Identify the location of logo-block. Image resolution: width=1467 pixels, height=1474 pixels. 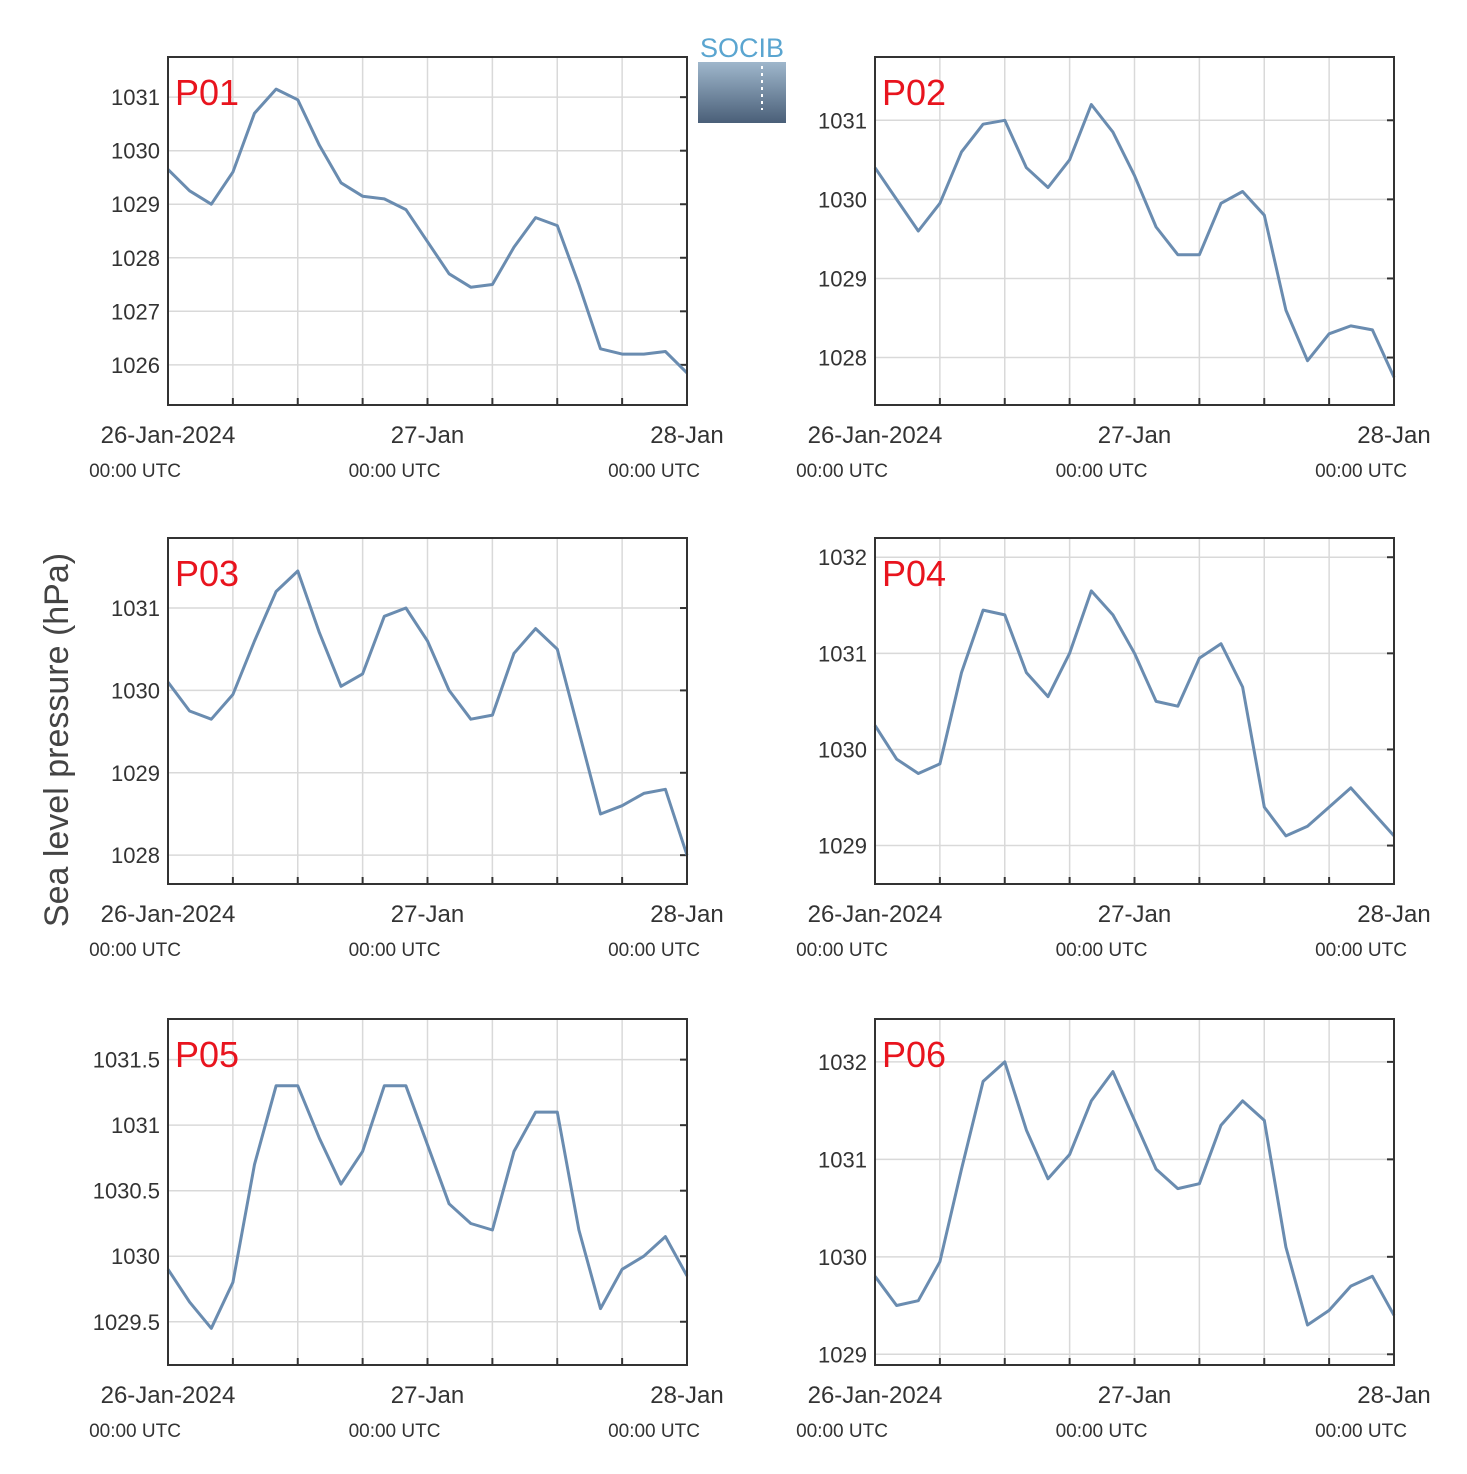
(742, 92).